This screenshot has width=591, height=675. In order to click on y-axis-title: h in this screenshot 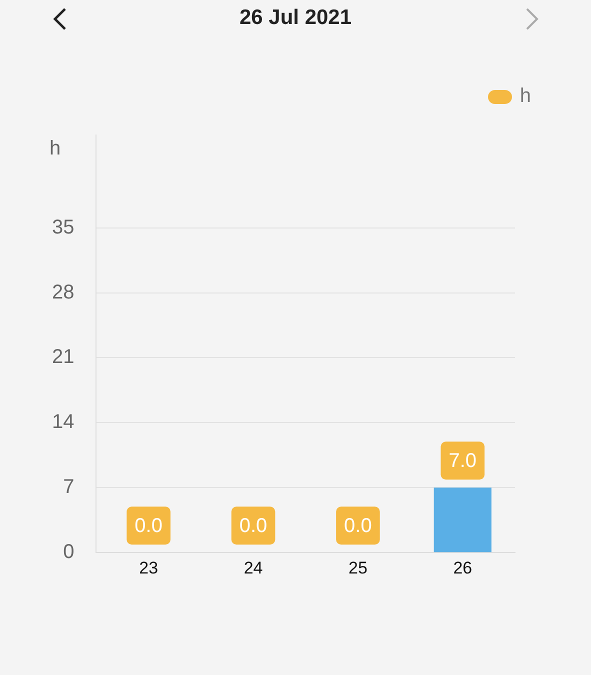, I will do `click(55, 149)`.